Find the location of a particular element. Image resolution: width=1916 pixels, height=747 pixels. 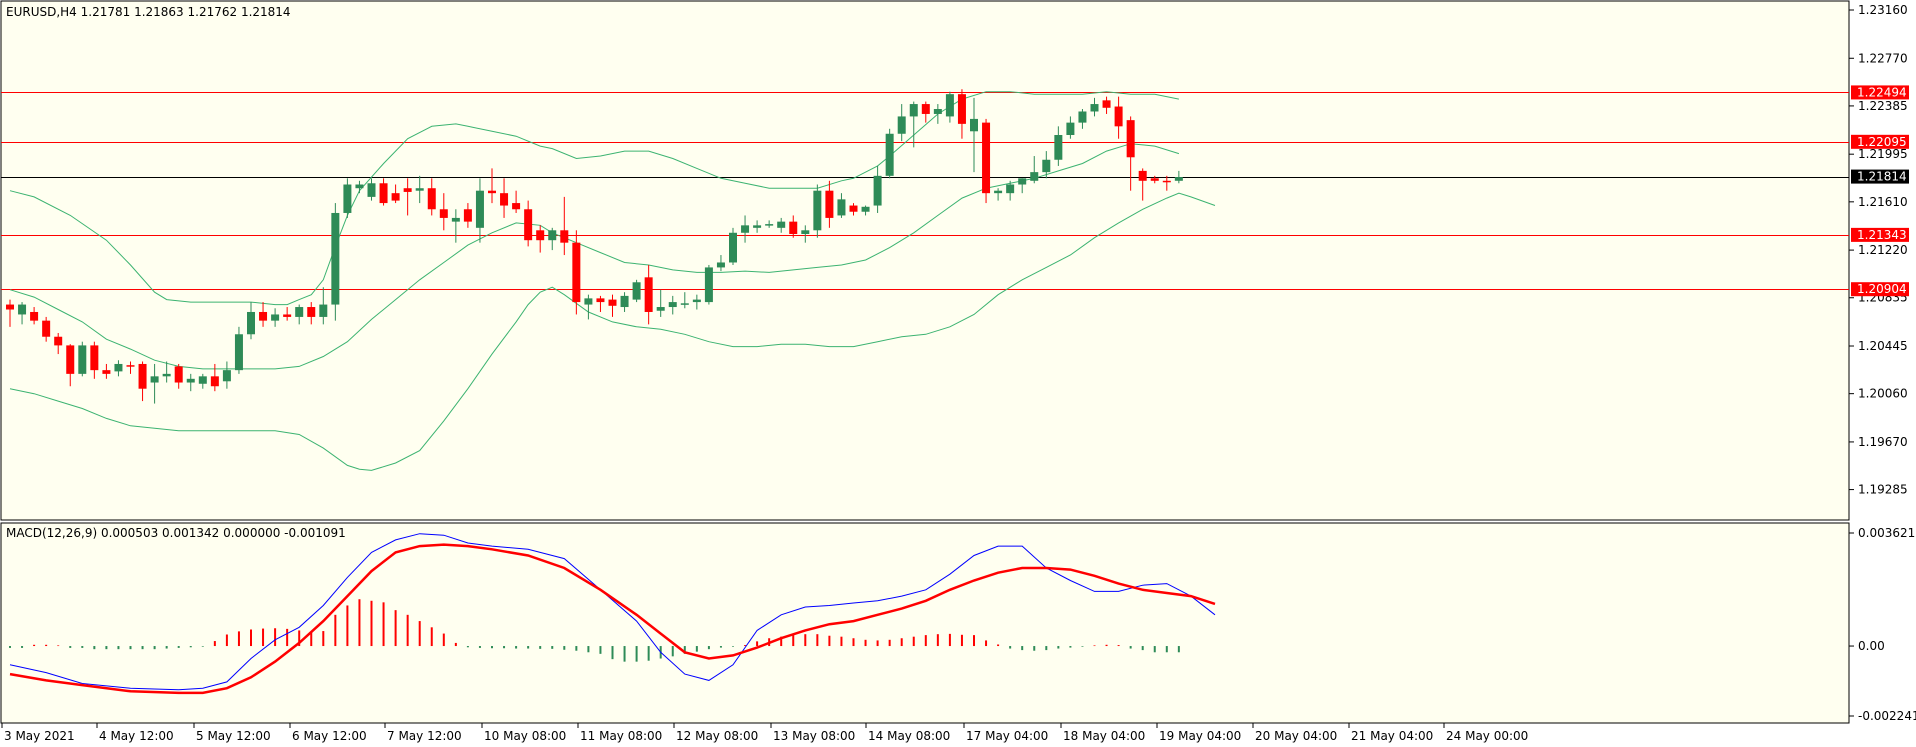

price-tick-label-9: 1.19670 is located at coordinates (1883, 442).